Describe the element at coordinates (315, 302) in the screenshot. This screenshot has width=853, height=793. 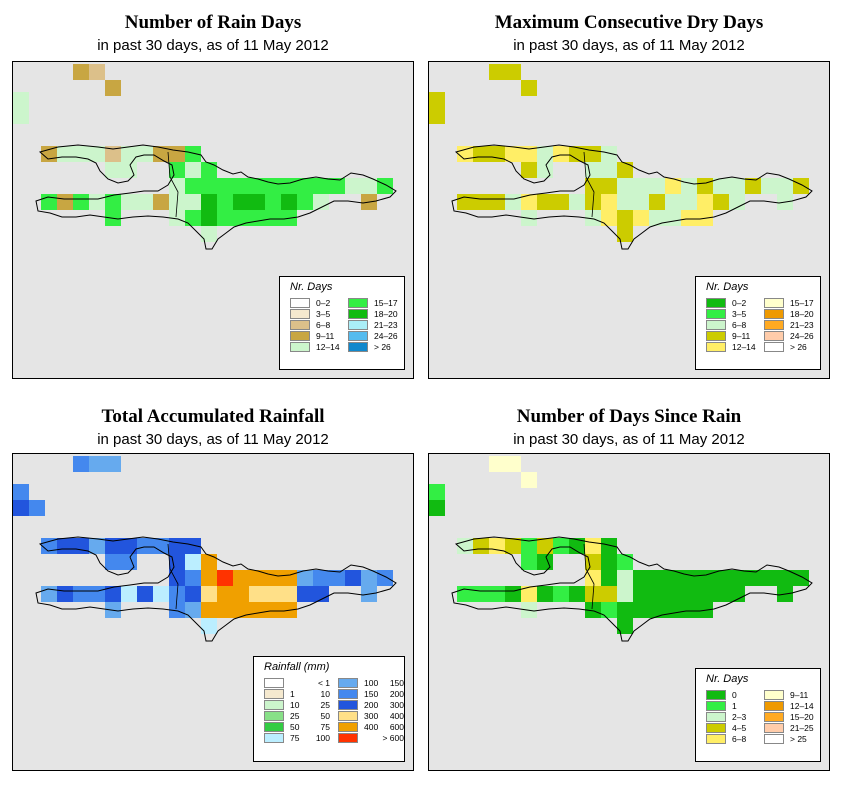
I see `legend-item: 0–2` at that location.